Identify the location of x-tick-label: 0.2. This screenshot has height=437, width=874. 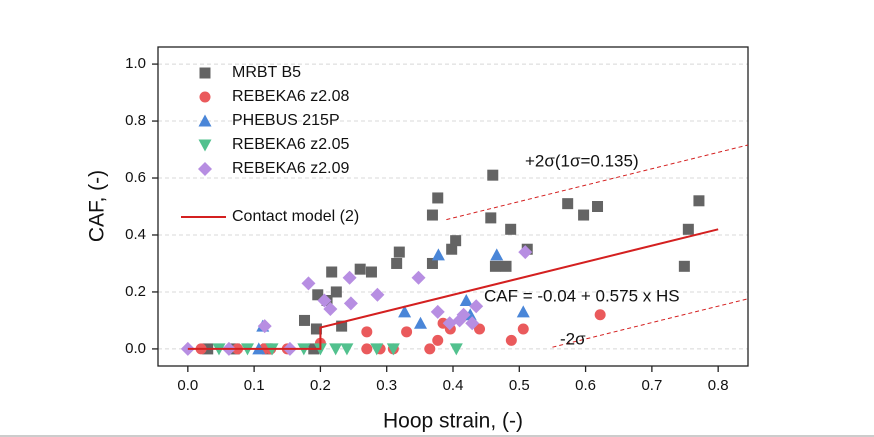
(320, 385).